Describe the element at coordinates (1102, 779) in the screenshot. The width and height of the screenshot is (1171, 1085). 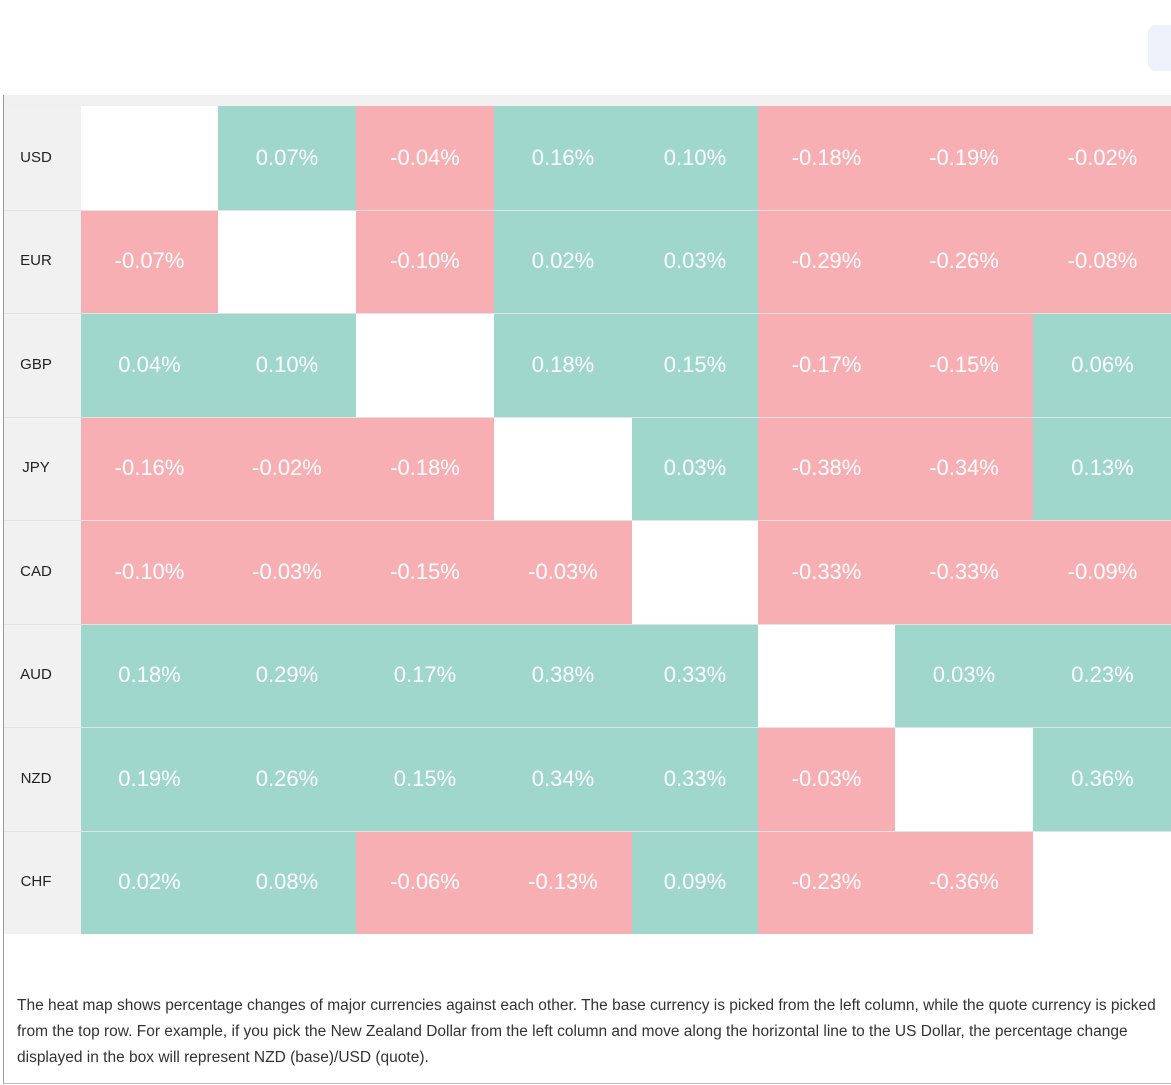
I see `heatmap-cell: 0.36%` at that location.